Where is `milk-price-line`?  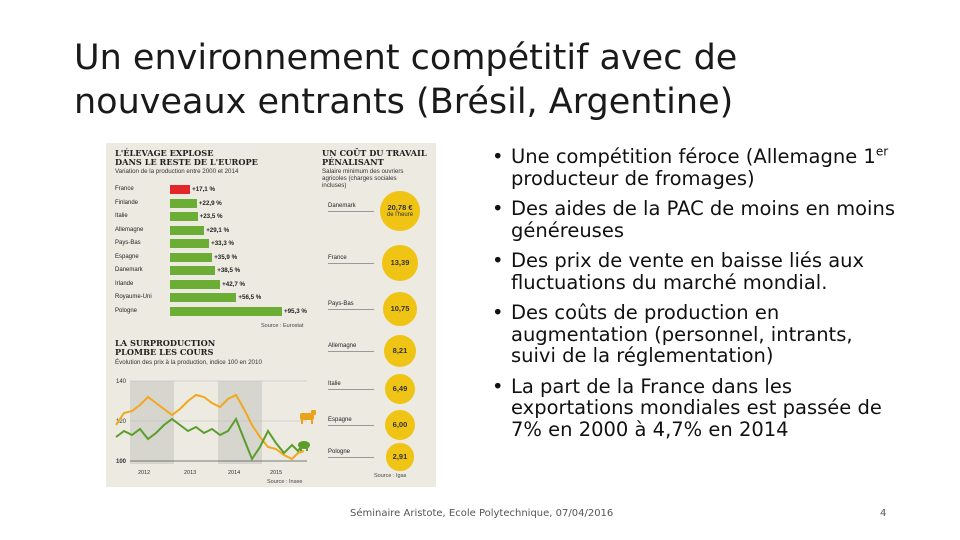 milk-price-line is located at coordinates (210, 427).